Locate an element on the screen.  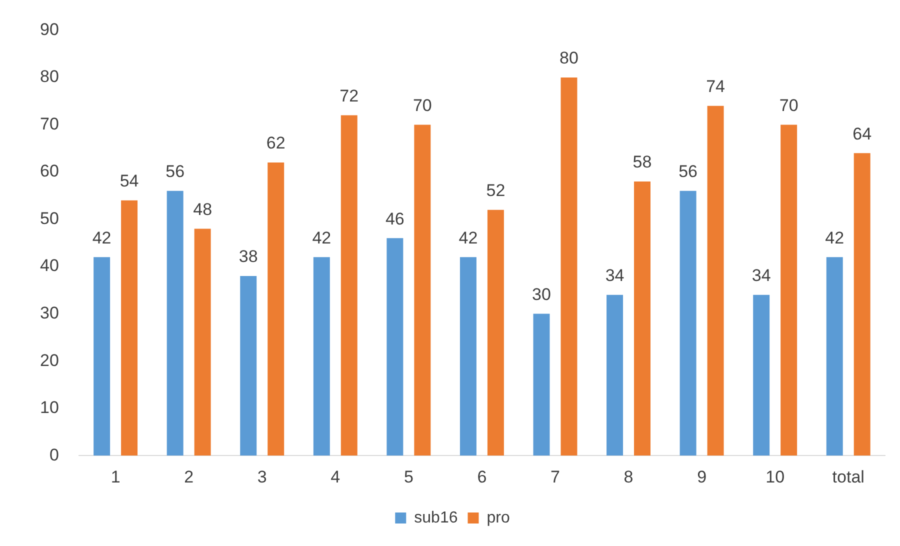
y-tick-label: 90 is located at coordinates (49, 29).